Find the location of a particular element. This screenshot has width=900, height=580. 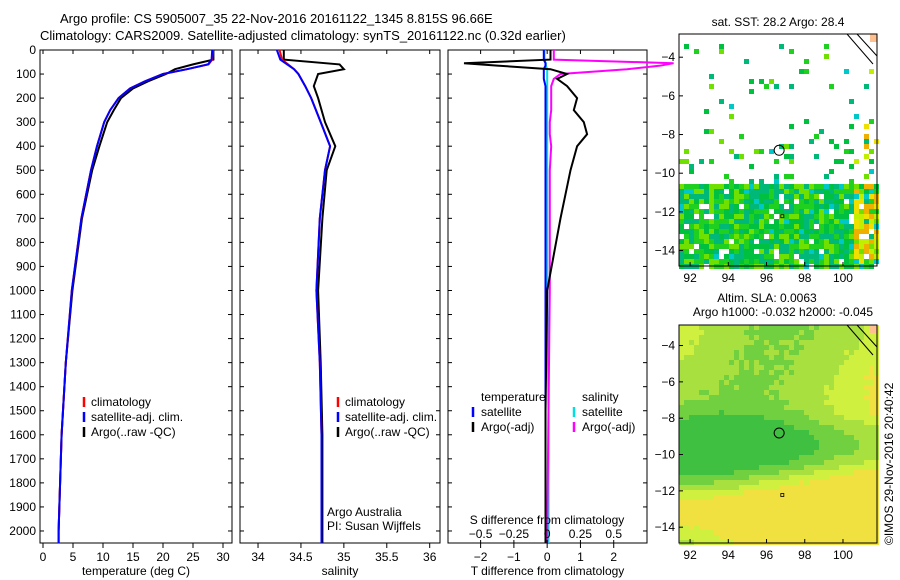

y-tick-label: 700 is located at coordinates (26, 218).